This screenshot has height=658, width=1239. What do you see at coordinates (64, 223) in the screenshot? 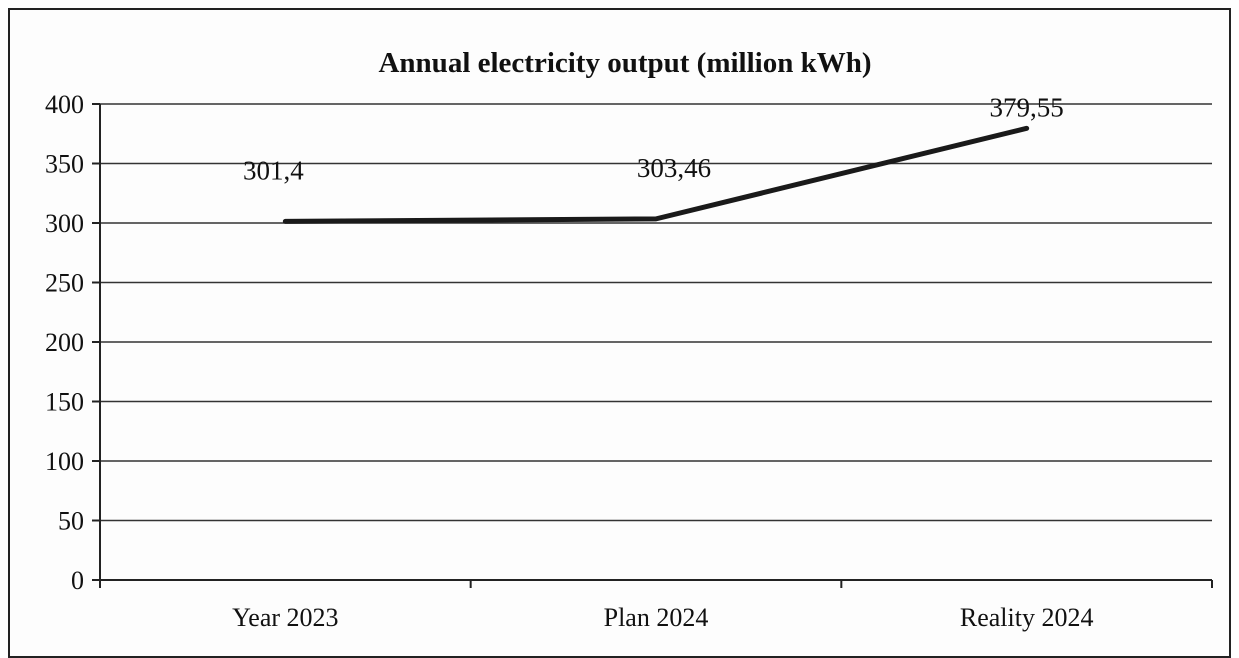
I see `y-tick-label: 300` at bounding box center [64, 223].